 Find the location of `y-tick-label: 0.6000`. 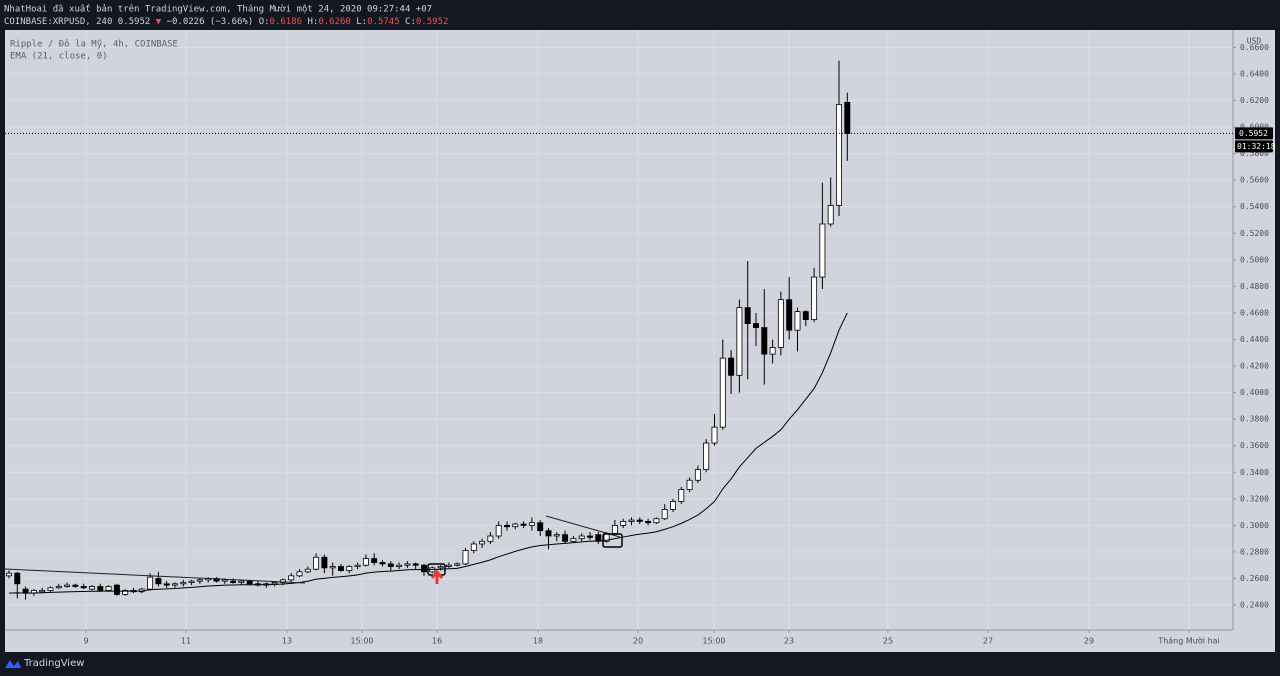

y-tick-label: 0.6000 is located at coordinates (1254, 127).